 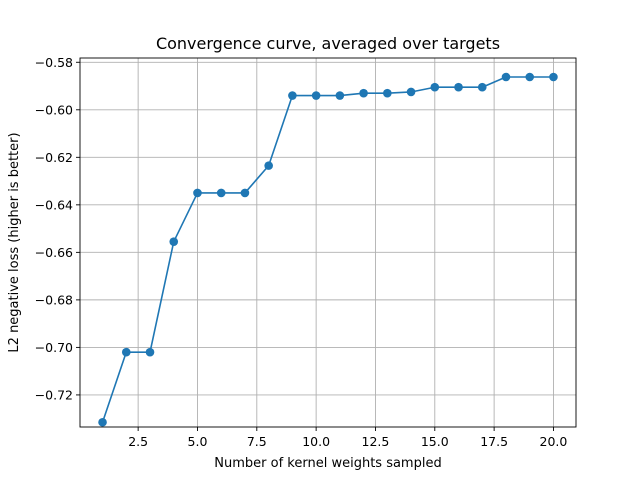 I want to click on y-tick-label: −0.64, so click(x=54, y=204).